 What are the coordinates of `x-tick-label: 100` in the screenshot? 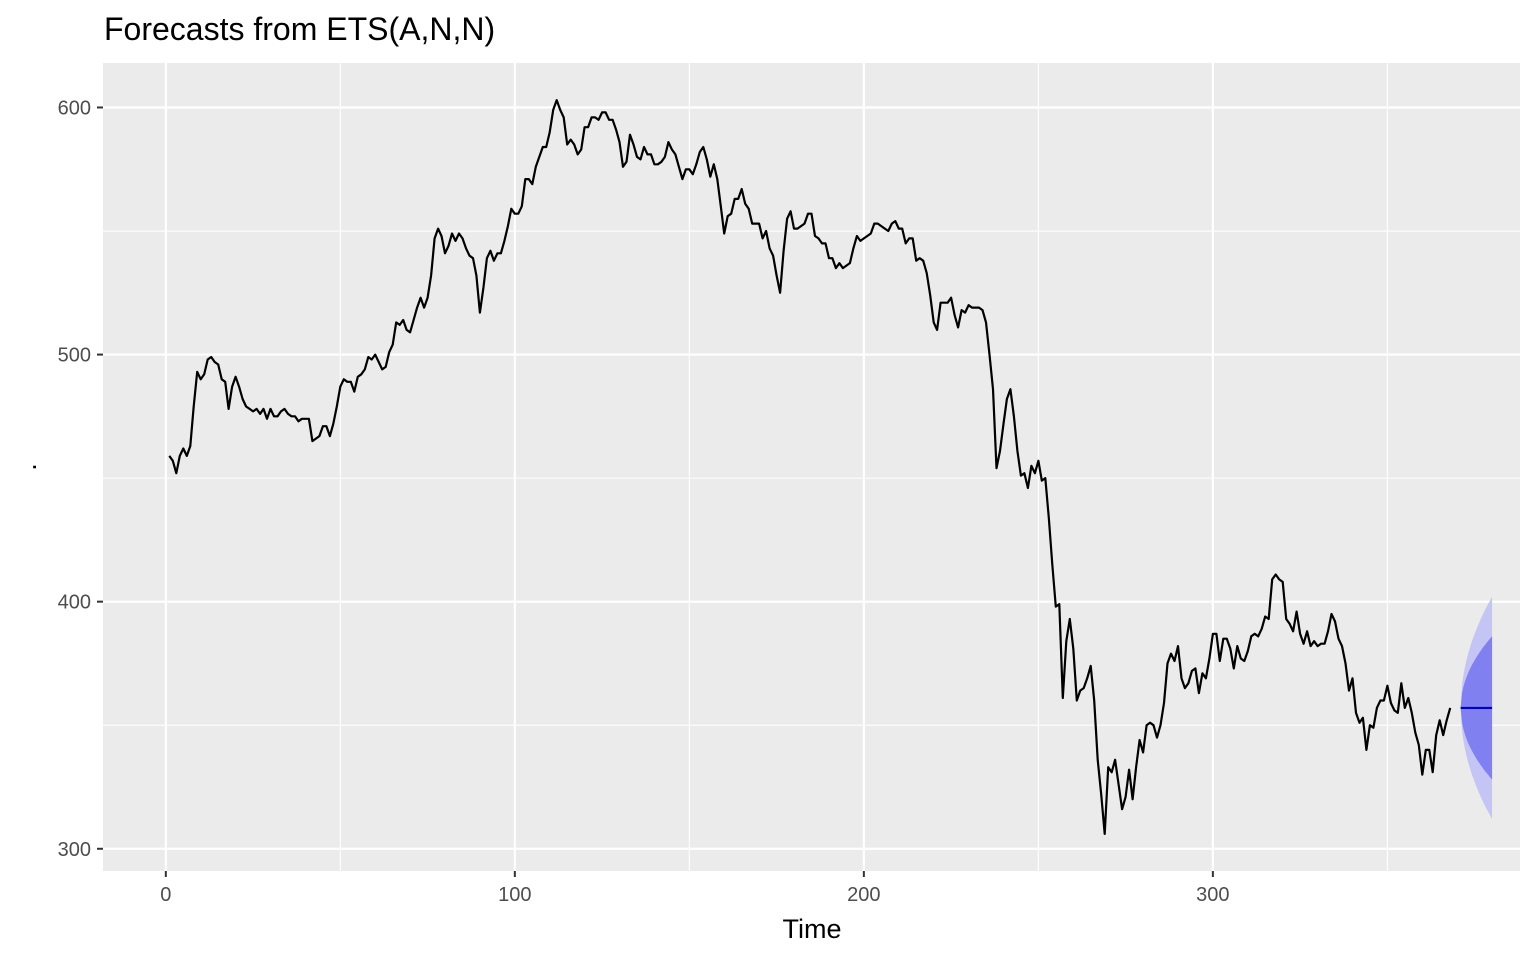 It's located at (514, 895).